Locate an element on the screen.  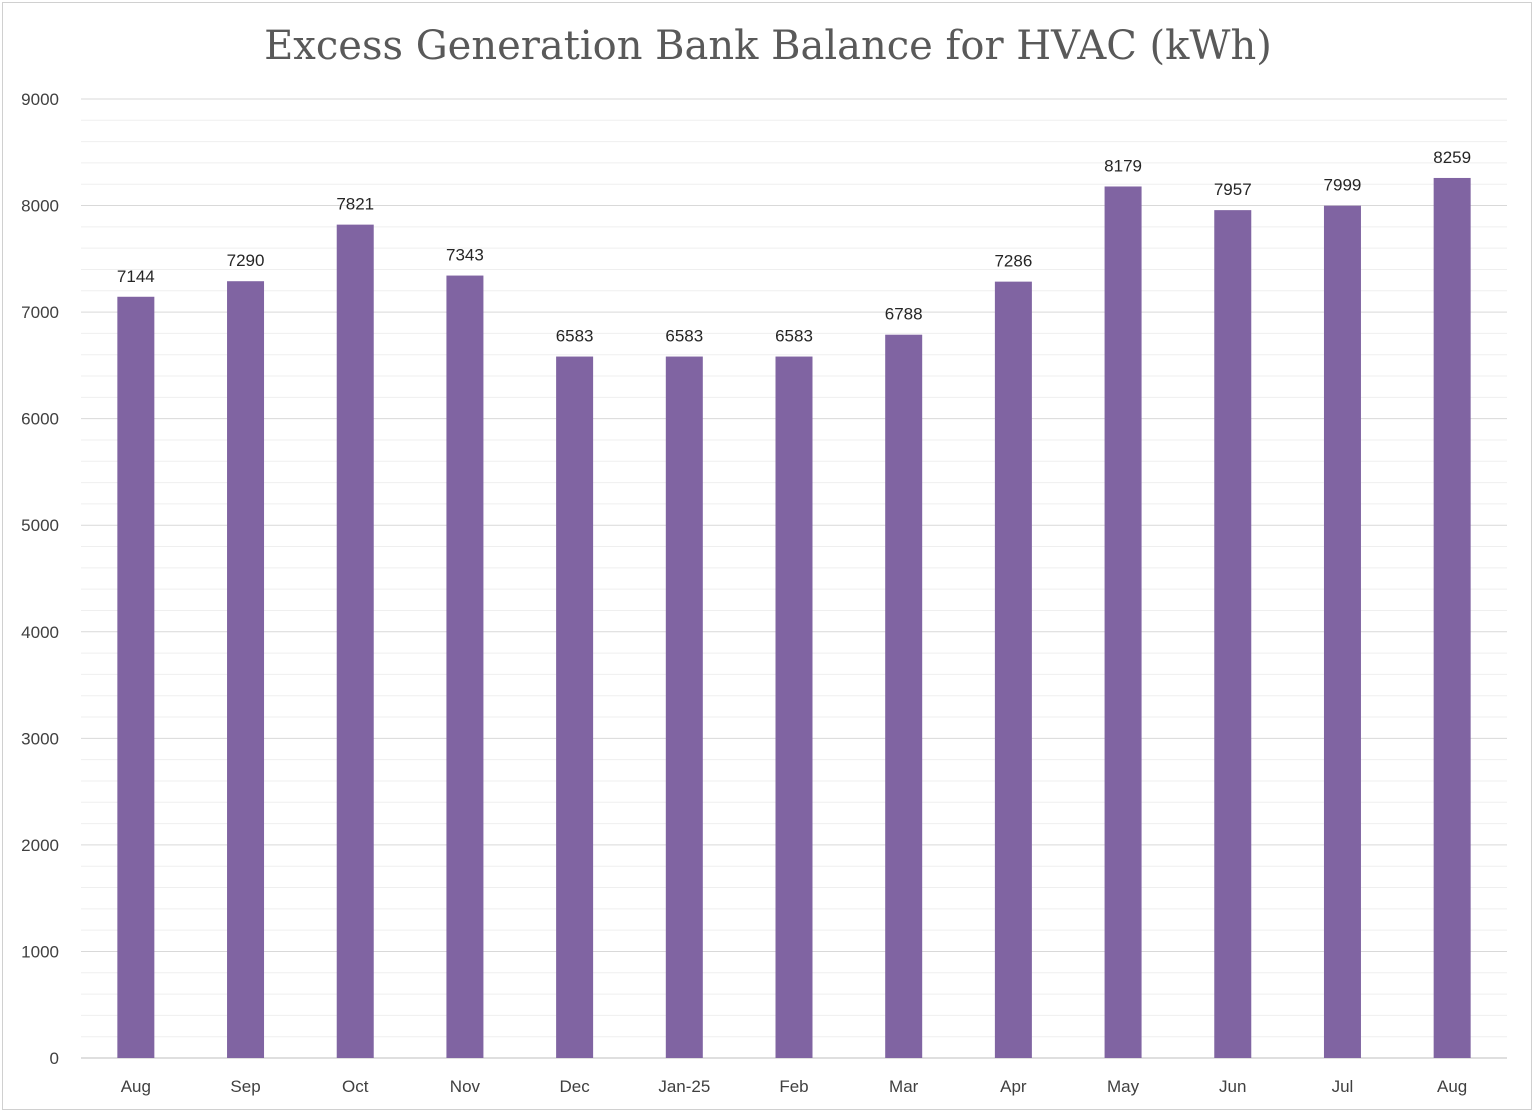
data-label: 7343 is located at coordinates (465, 255).